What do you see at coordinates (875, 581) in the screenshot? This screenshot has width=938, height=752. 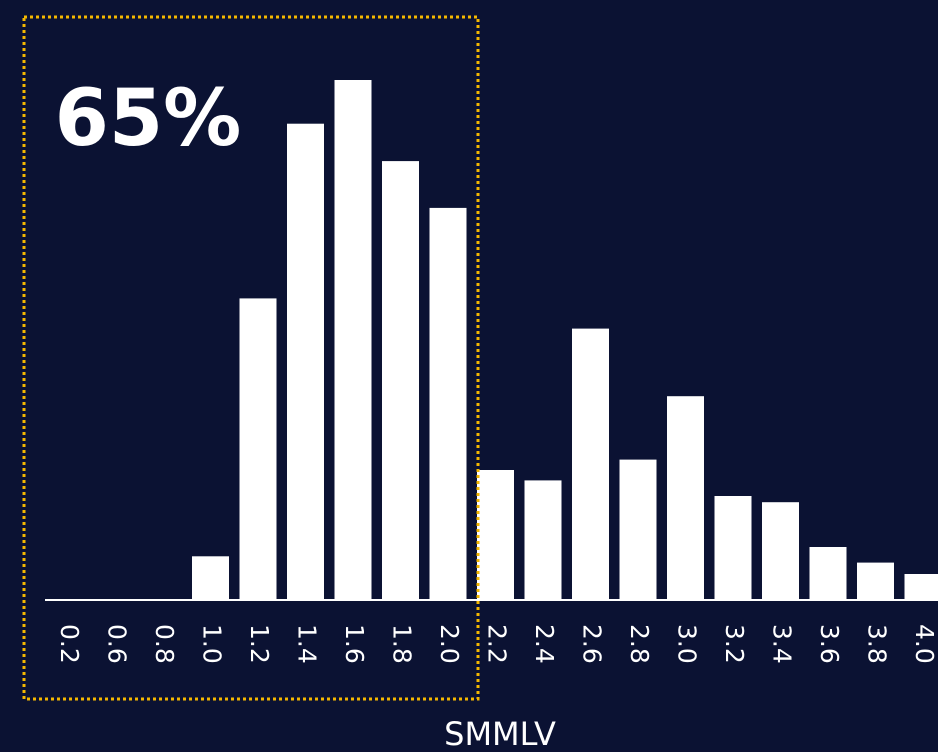 I see `bar-3.8` at bounding box center [875, 581].